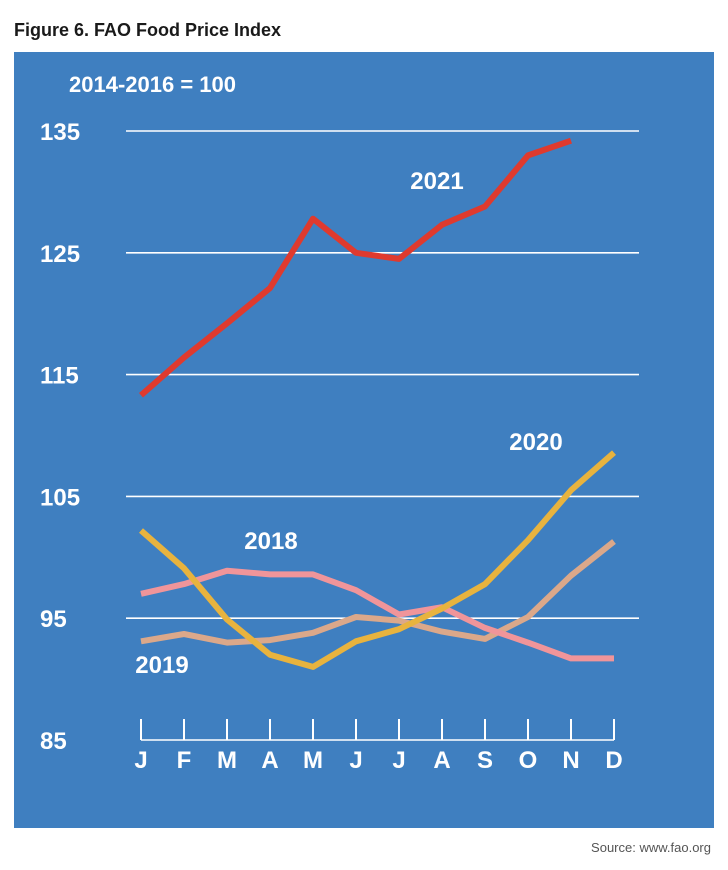 The width and height of the screenshot is (728, 870). Describe the element at coordinates (227, 760) in the screenshot. I see `x-tick-label-2: M` at that location.